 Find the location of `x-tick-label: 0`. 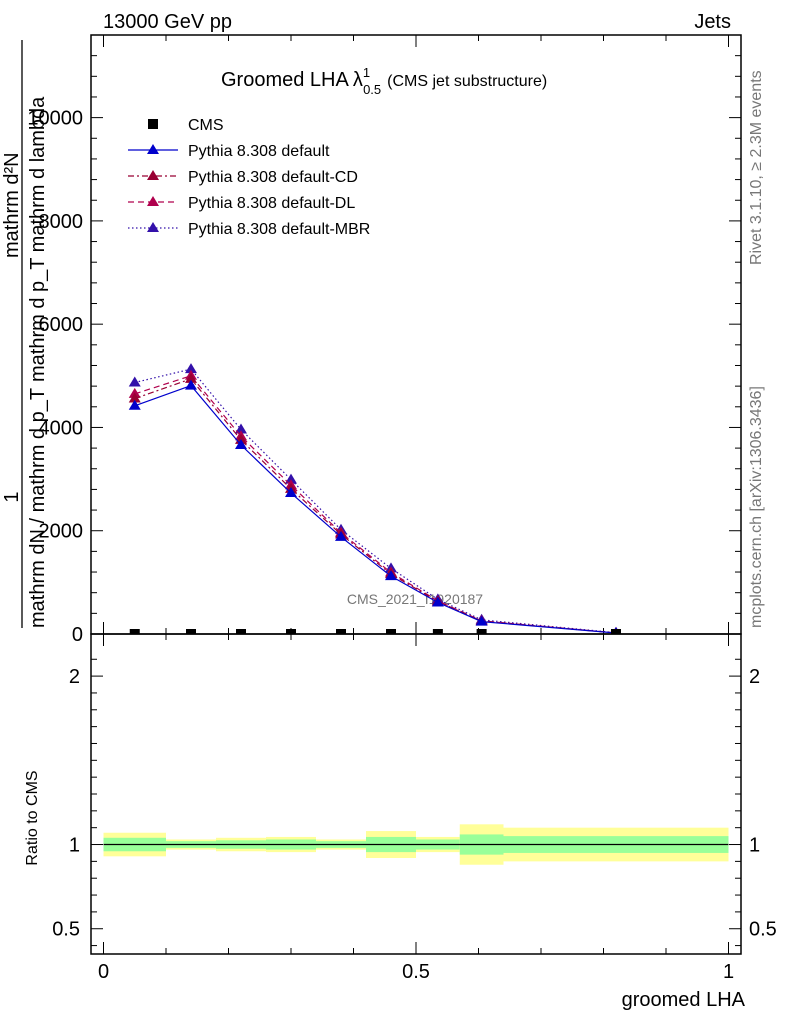

x-tick-label: 0 is located at coordinates (103, 972).